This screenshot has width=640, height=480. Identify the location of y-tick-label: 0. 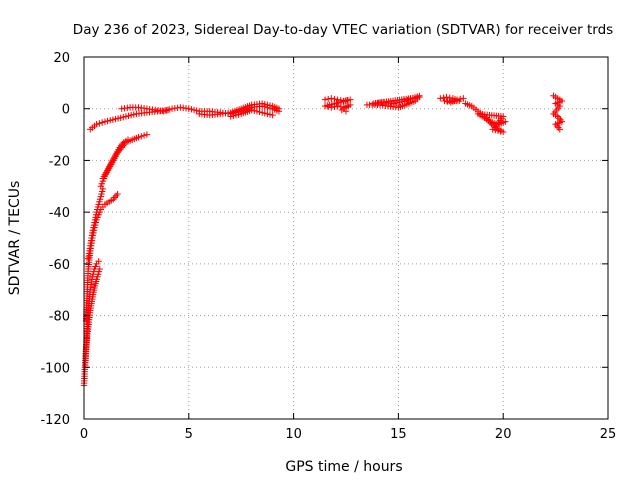
(66, 110).